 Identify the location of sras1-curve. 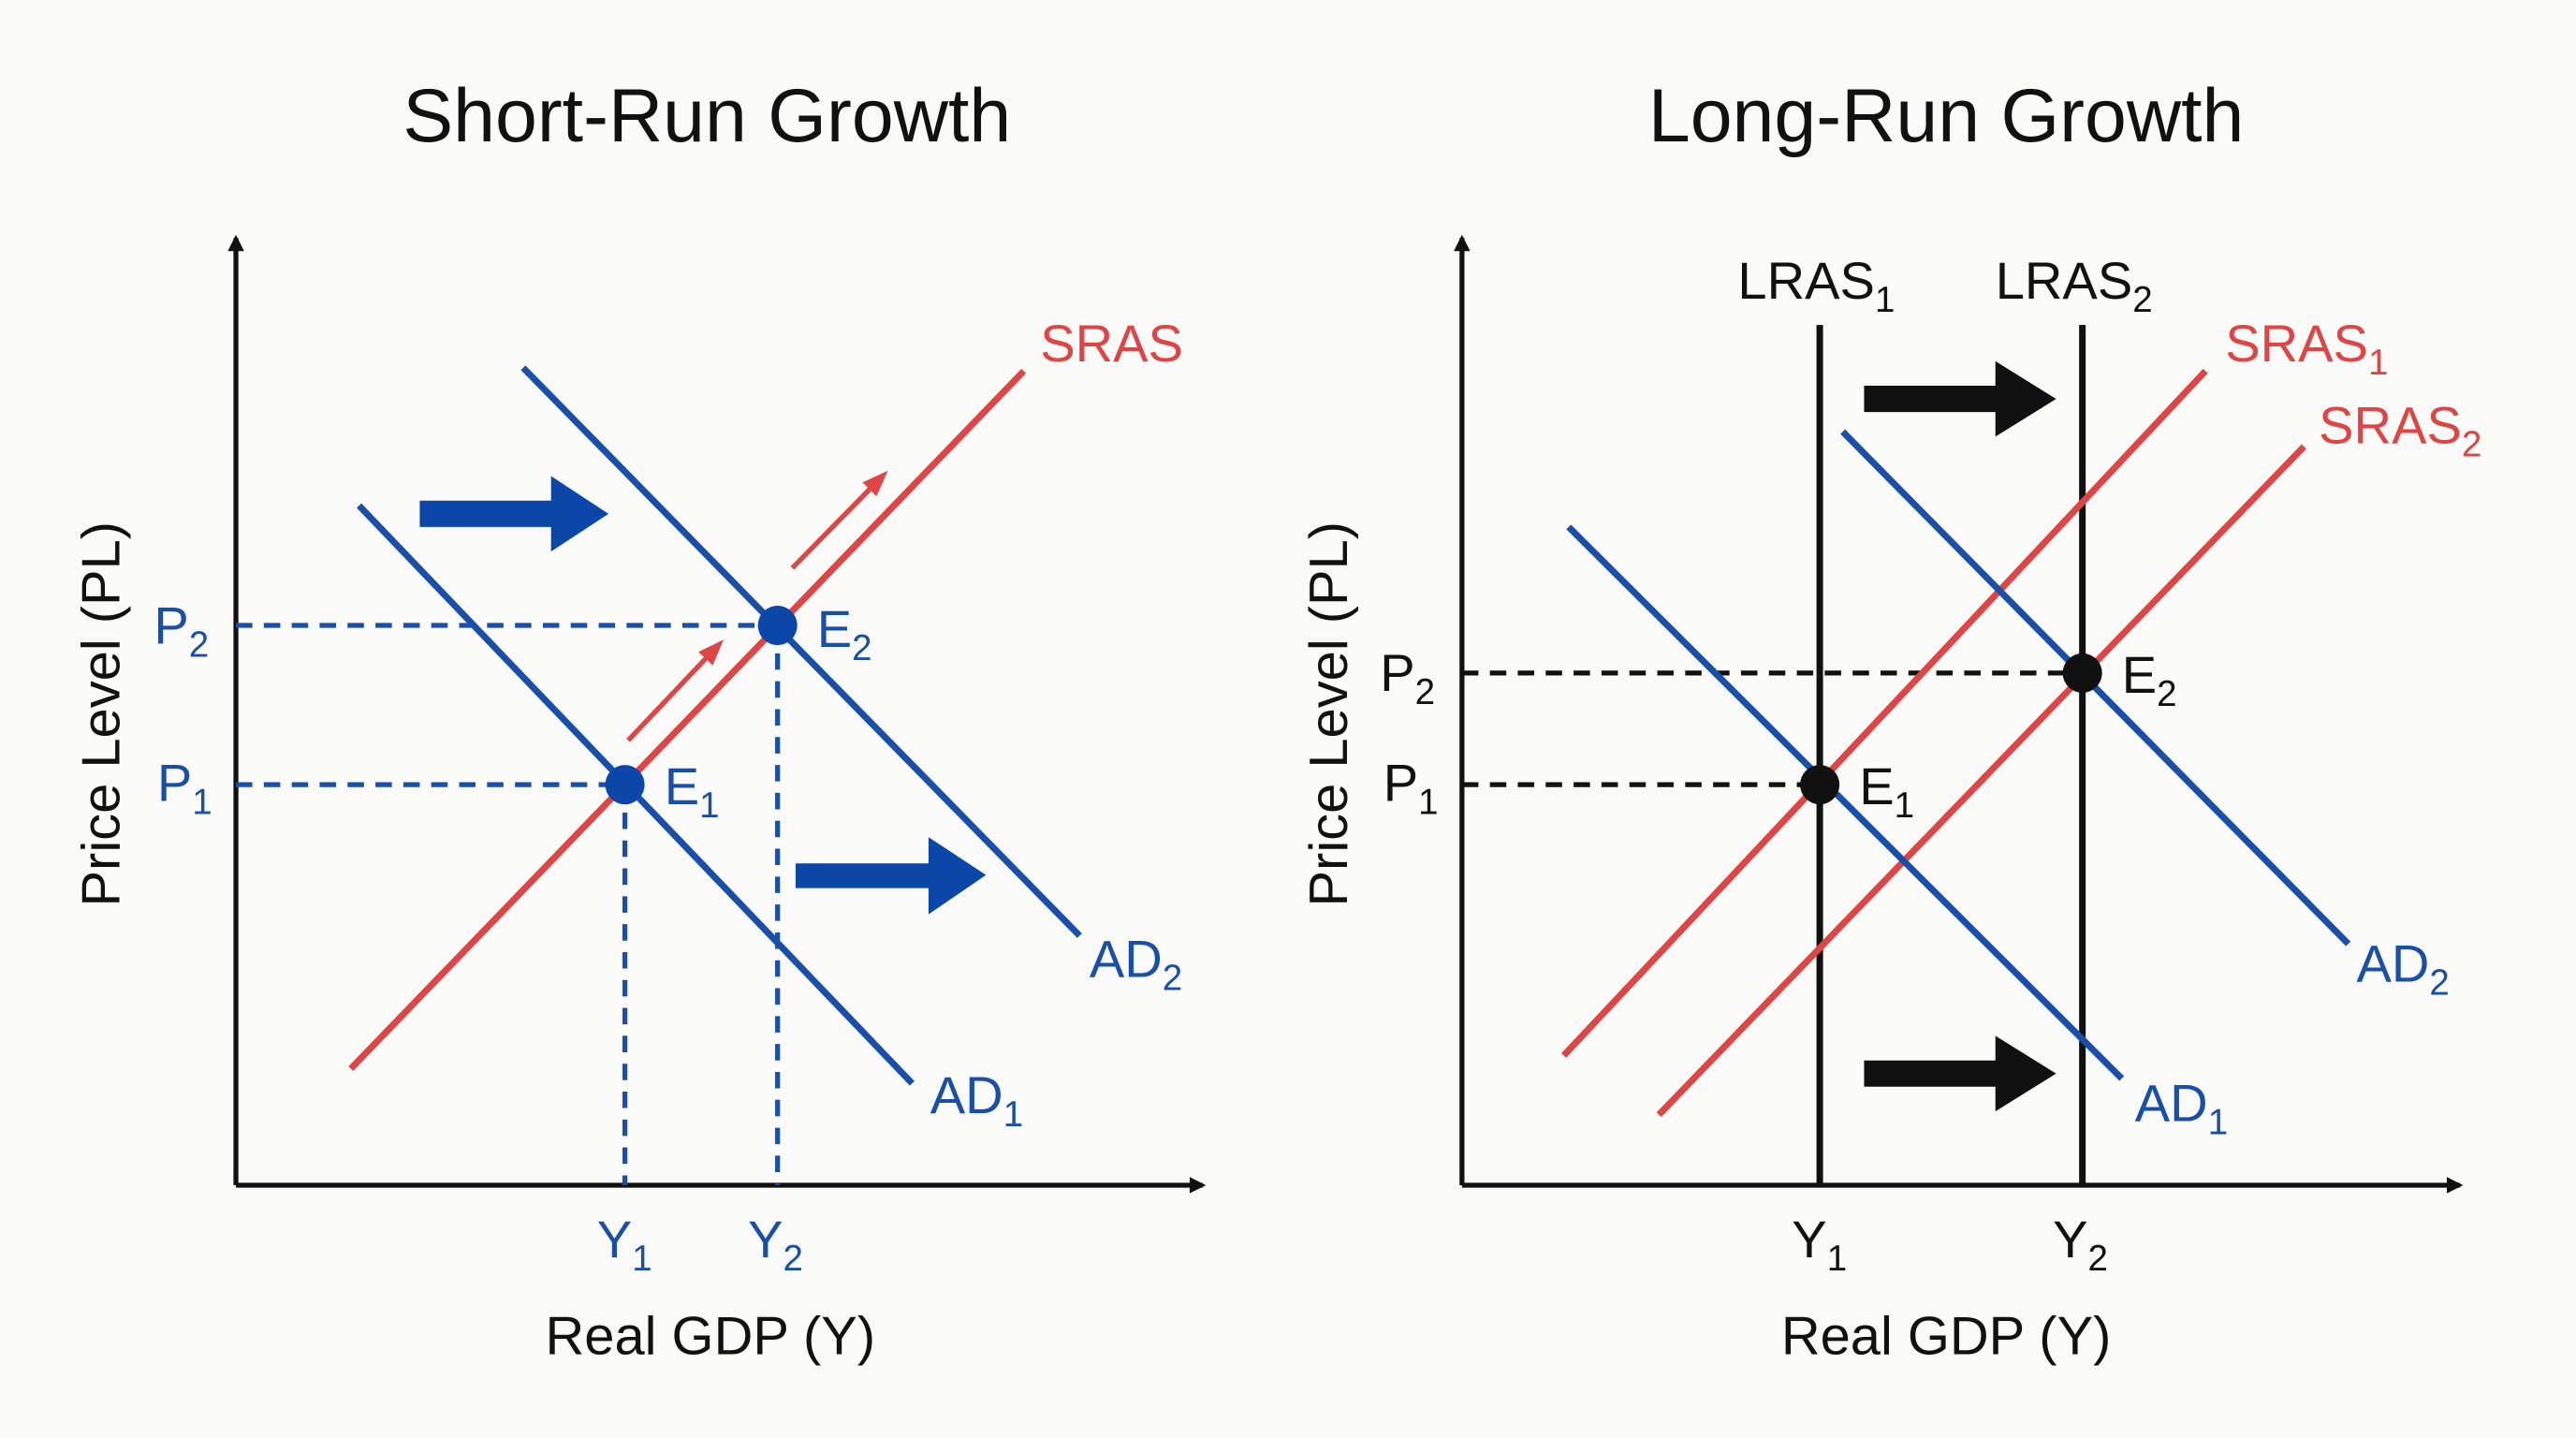
(1885, 713).